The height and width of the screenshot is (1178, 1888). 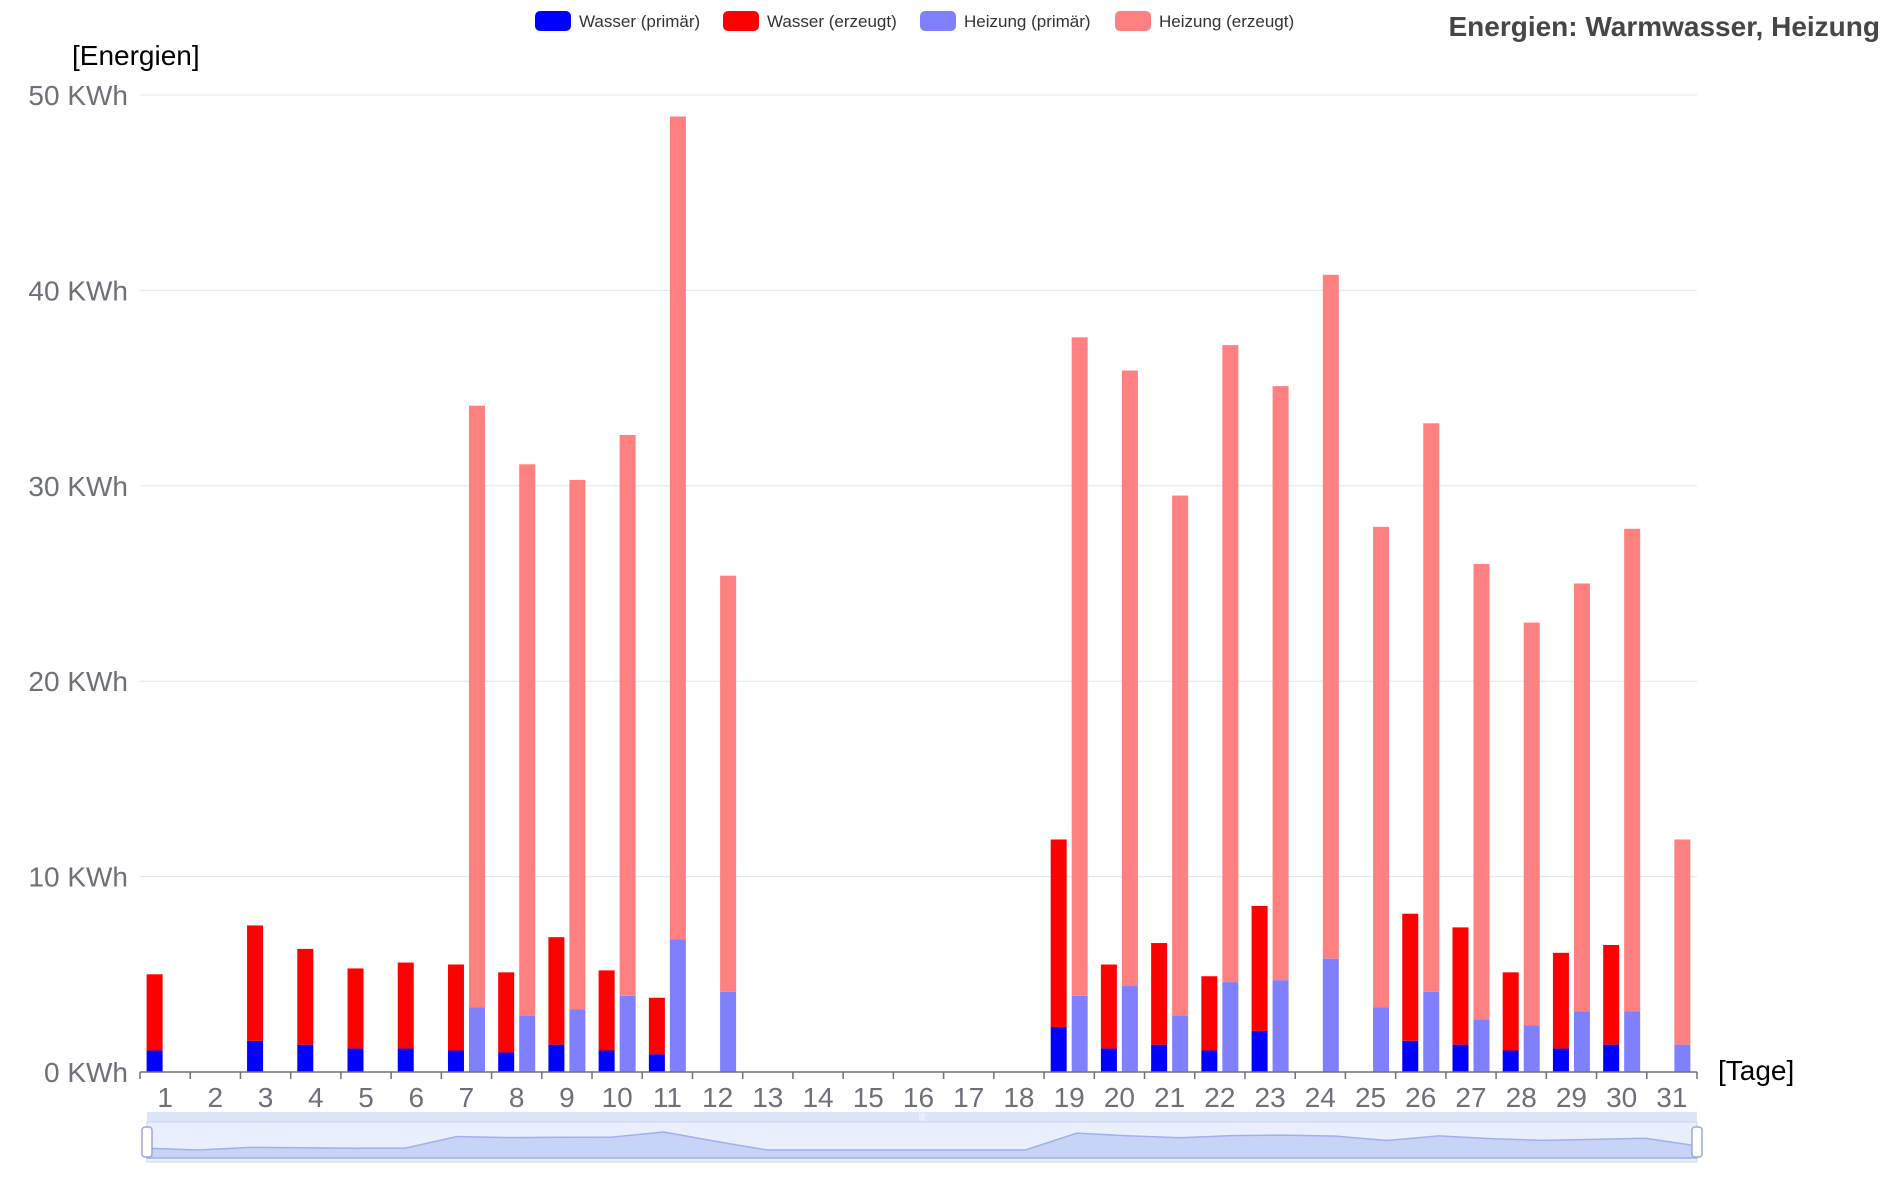 I want to click on zoom-slider-right-handle, so click(x=1697, y=1142).